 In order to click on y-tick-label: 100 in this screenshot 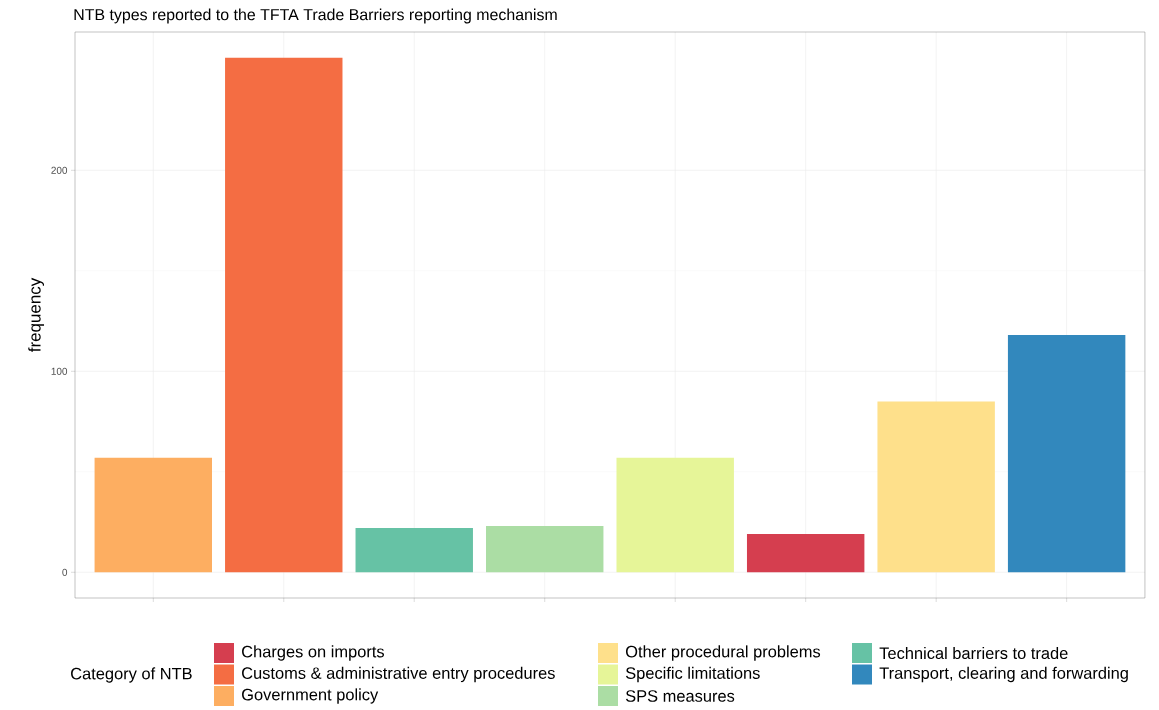, I will do `click(59, 371)`.